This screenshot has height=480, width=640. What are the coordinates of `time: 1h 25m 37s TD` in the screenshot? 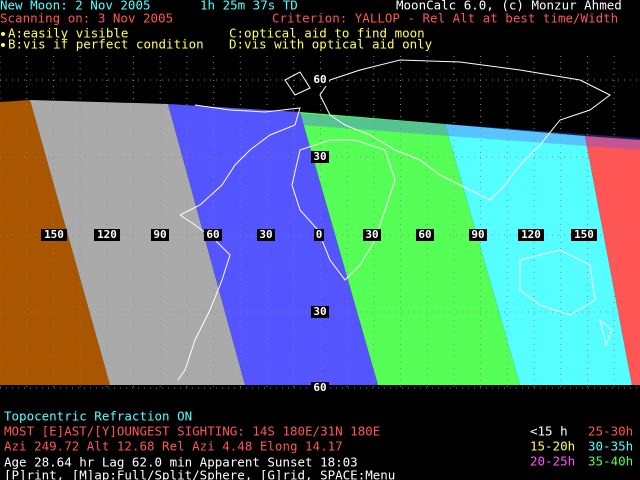 It's located at (249, 6).